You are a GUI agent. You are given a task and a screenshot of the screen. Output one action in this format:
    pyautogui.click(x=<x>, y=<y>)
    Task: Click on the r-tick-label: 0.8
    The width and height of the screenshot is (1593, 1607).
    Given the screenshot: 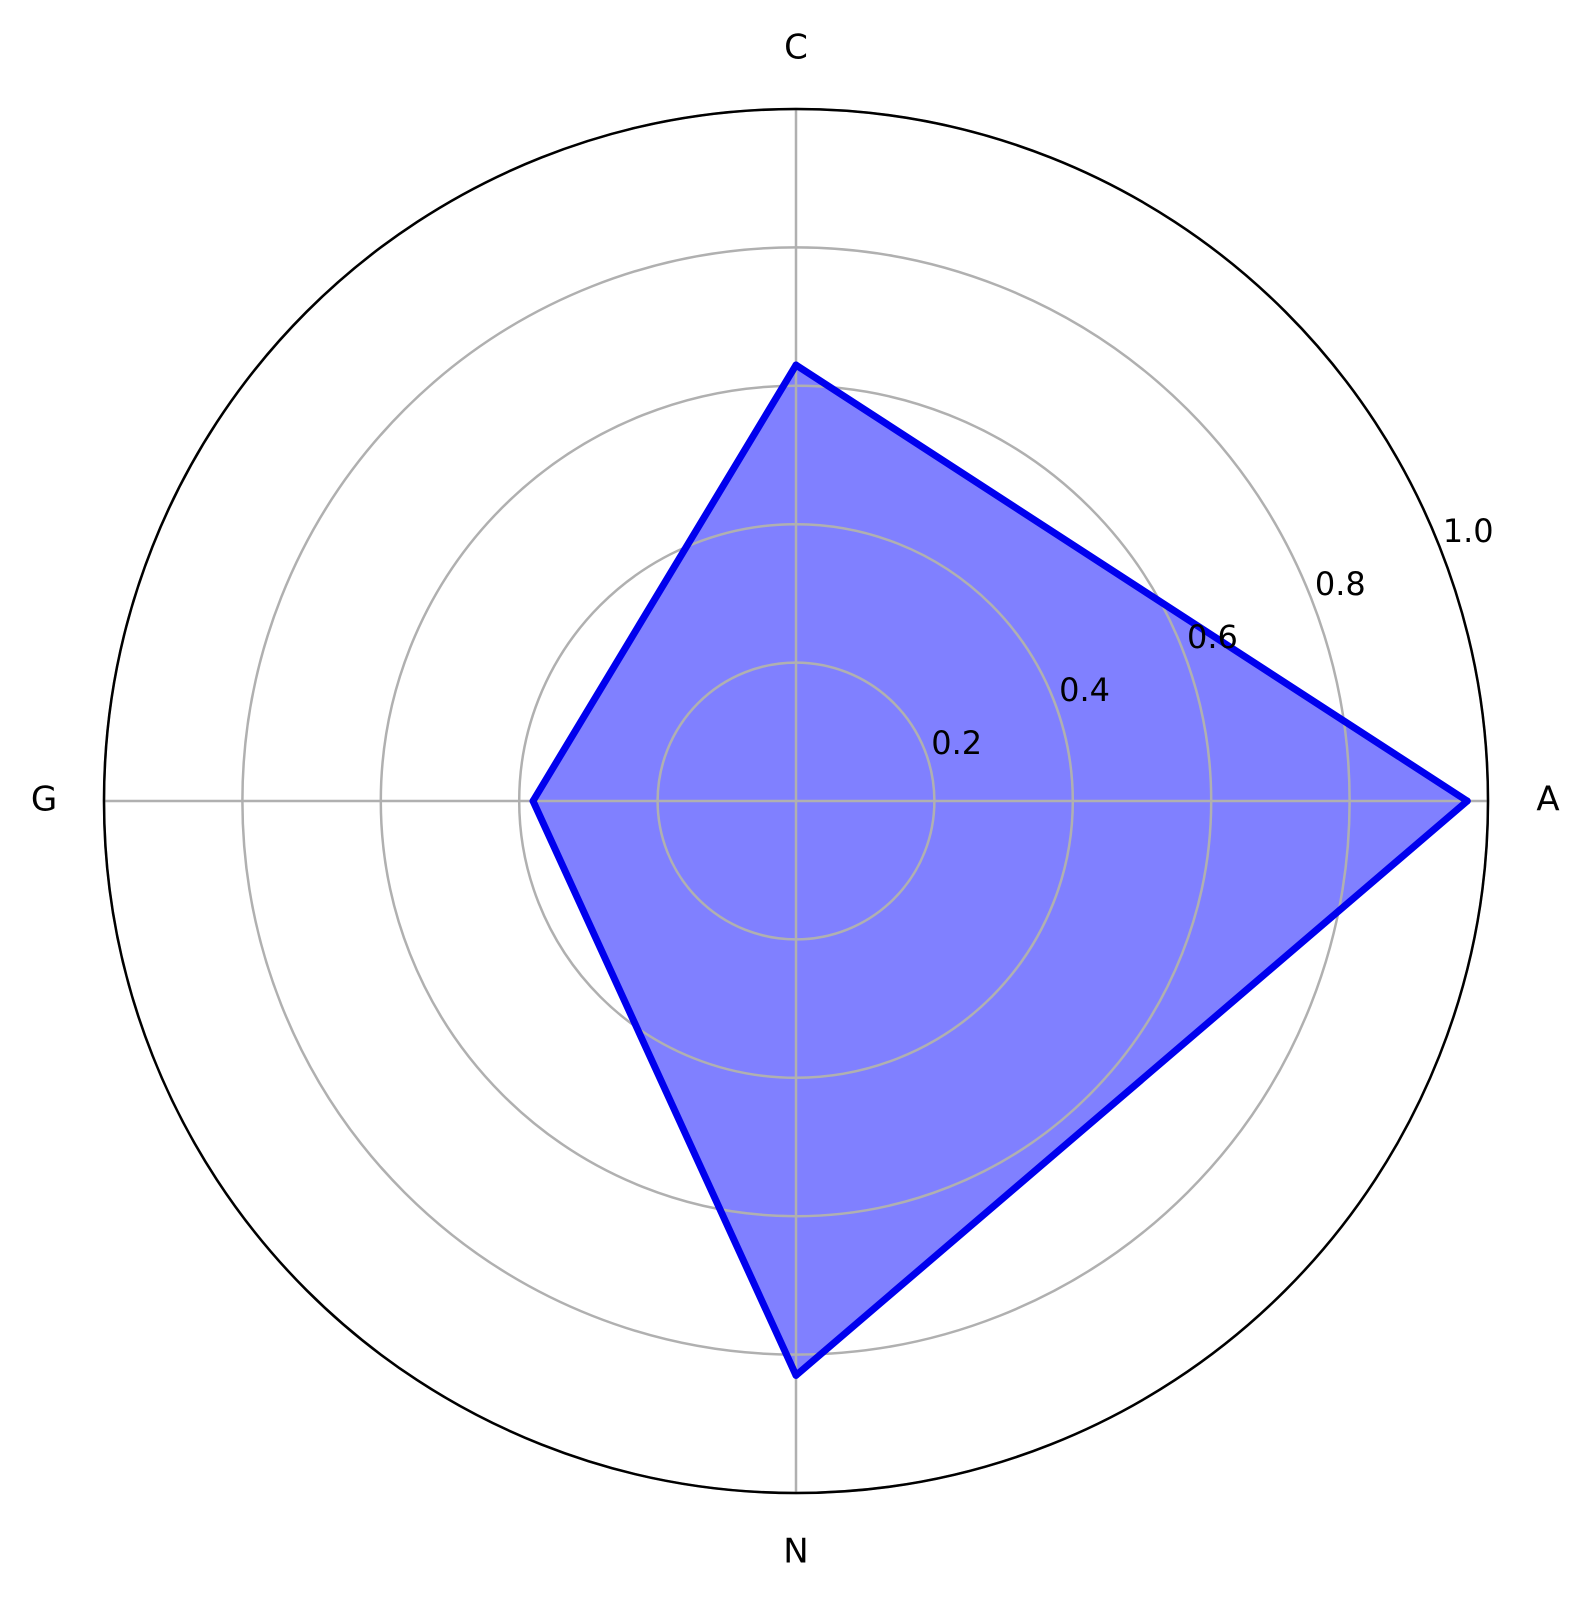 What is the action you would take?
    pyautogui.click(x=1340, y=584)
    